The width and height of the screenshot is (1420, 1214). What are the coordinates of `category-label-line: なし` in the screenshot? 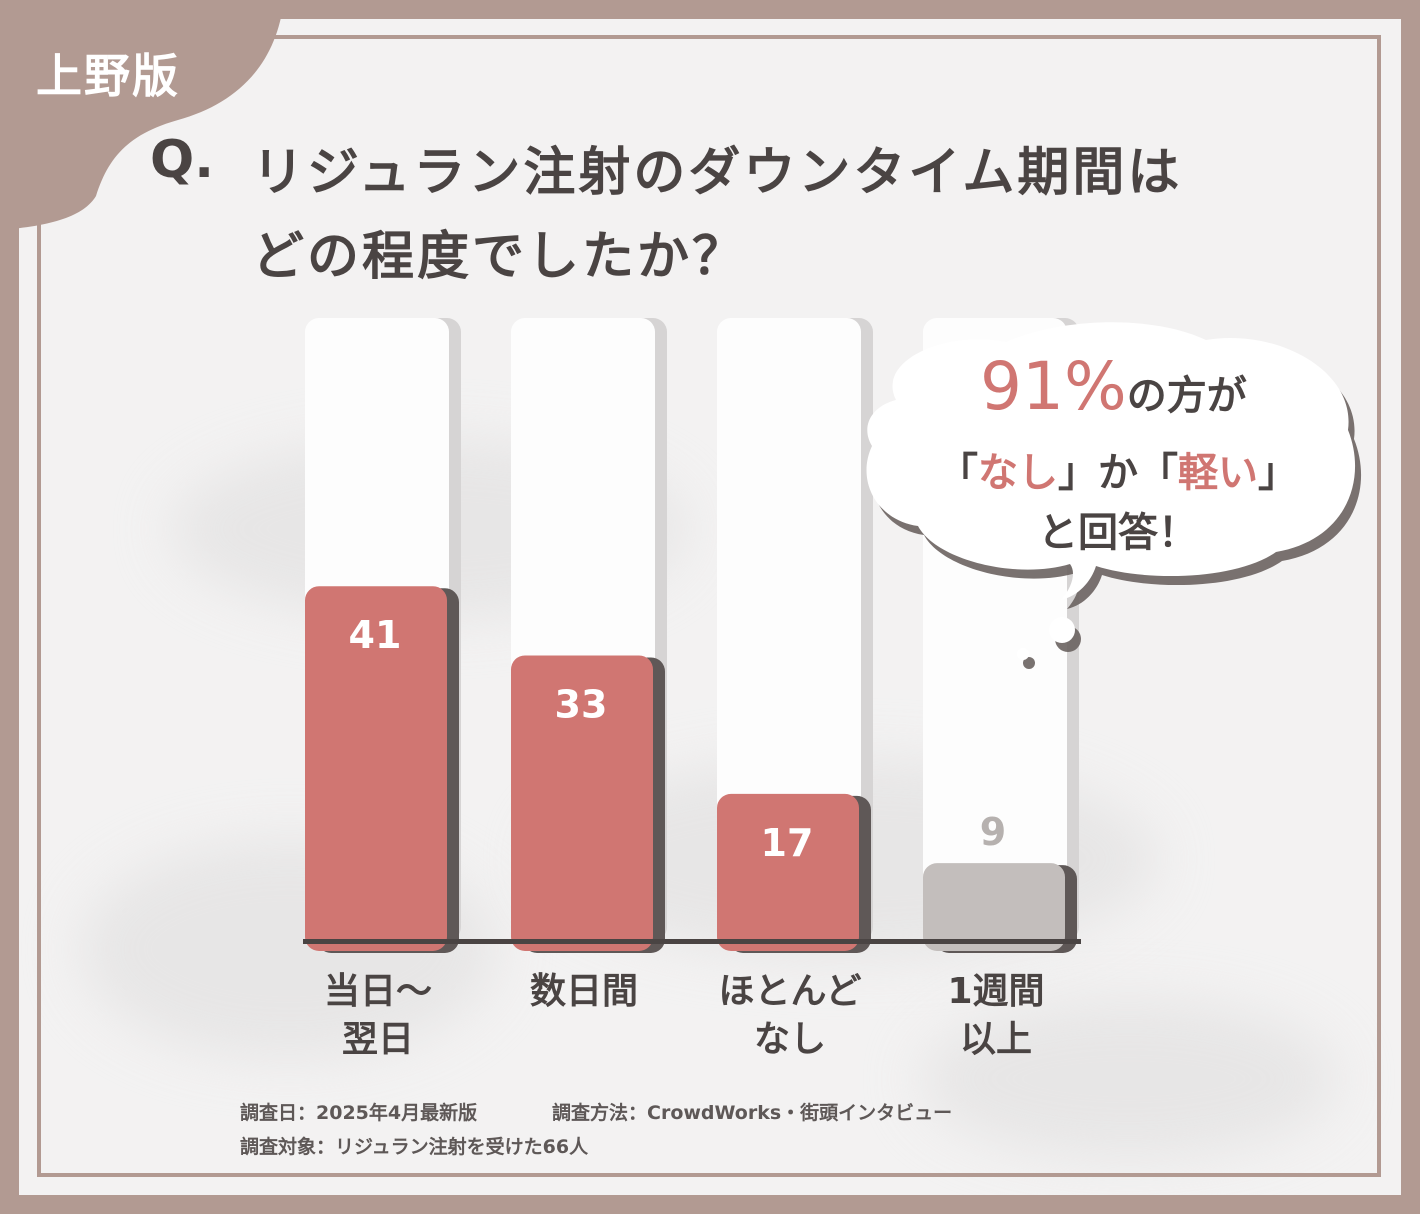 It's located at (789, 1039).